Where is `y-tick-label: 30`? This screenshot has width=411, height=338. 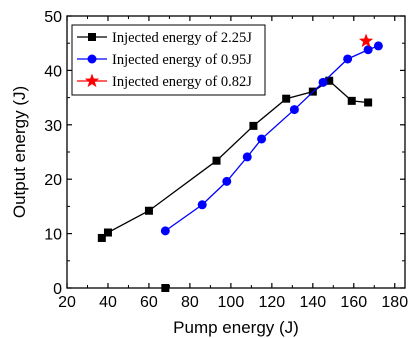 y-tick-label: 30 is located at coordinates (53, 126).